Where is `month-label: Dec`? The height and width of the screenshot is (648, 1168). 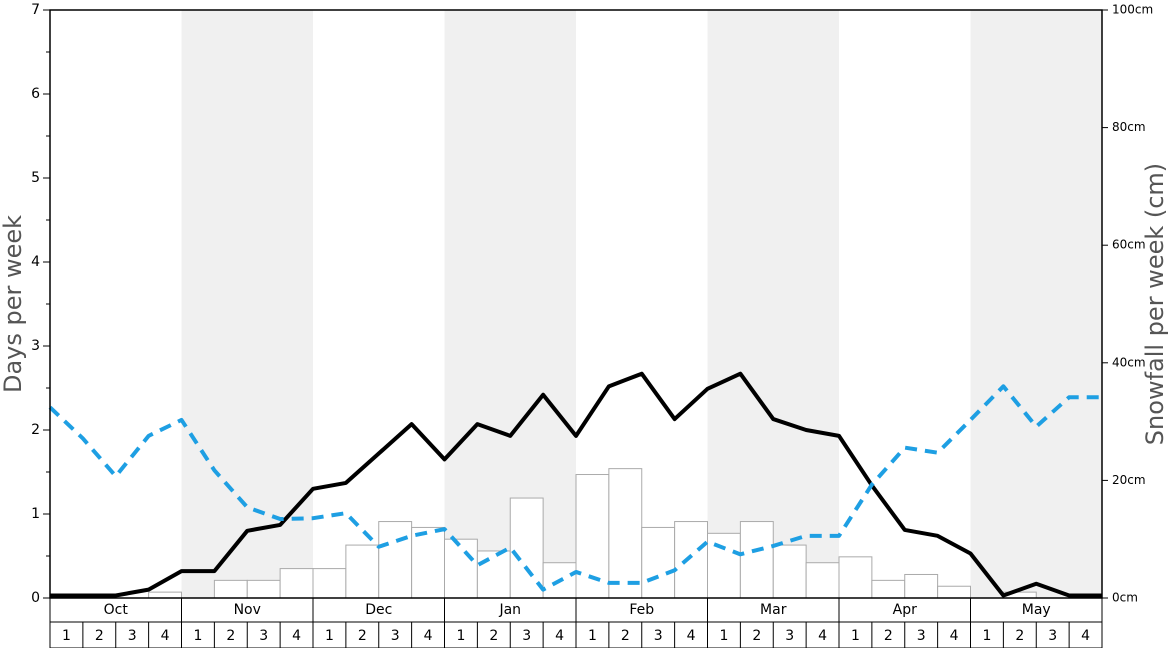 month-label: Dec is located at coordinates (378, 610).